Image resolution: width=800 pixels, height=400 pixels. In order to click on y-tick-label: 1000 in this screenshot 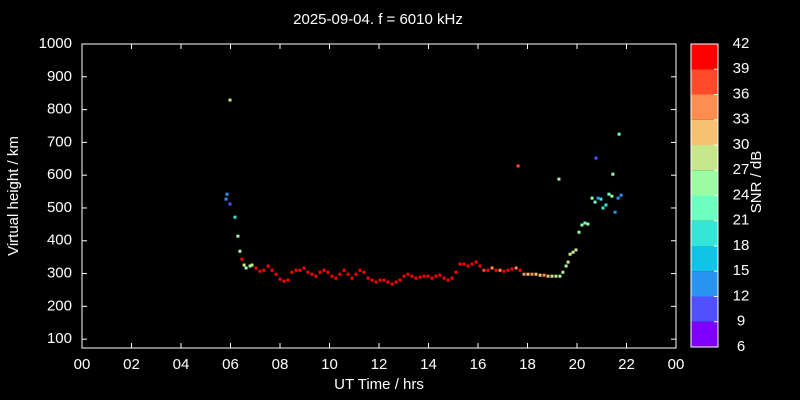, I will do `click(55, 43)`.